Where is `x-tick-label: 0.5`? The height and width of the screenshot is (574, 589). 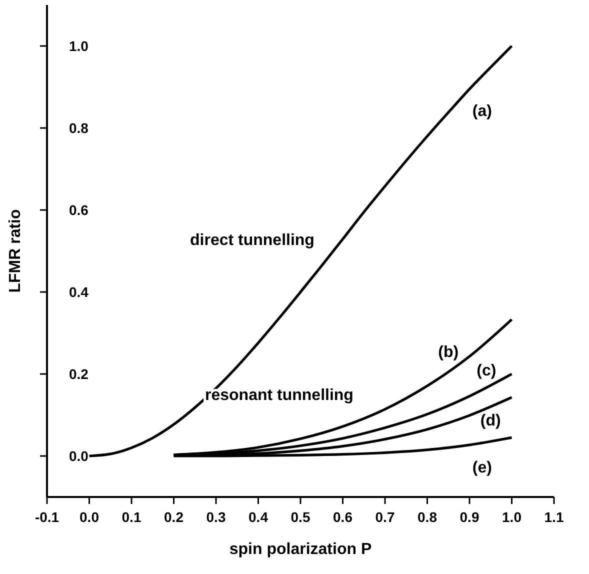
x-tick-label: 0.5 is located at coordinates (300, 517).